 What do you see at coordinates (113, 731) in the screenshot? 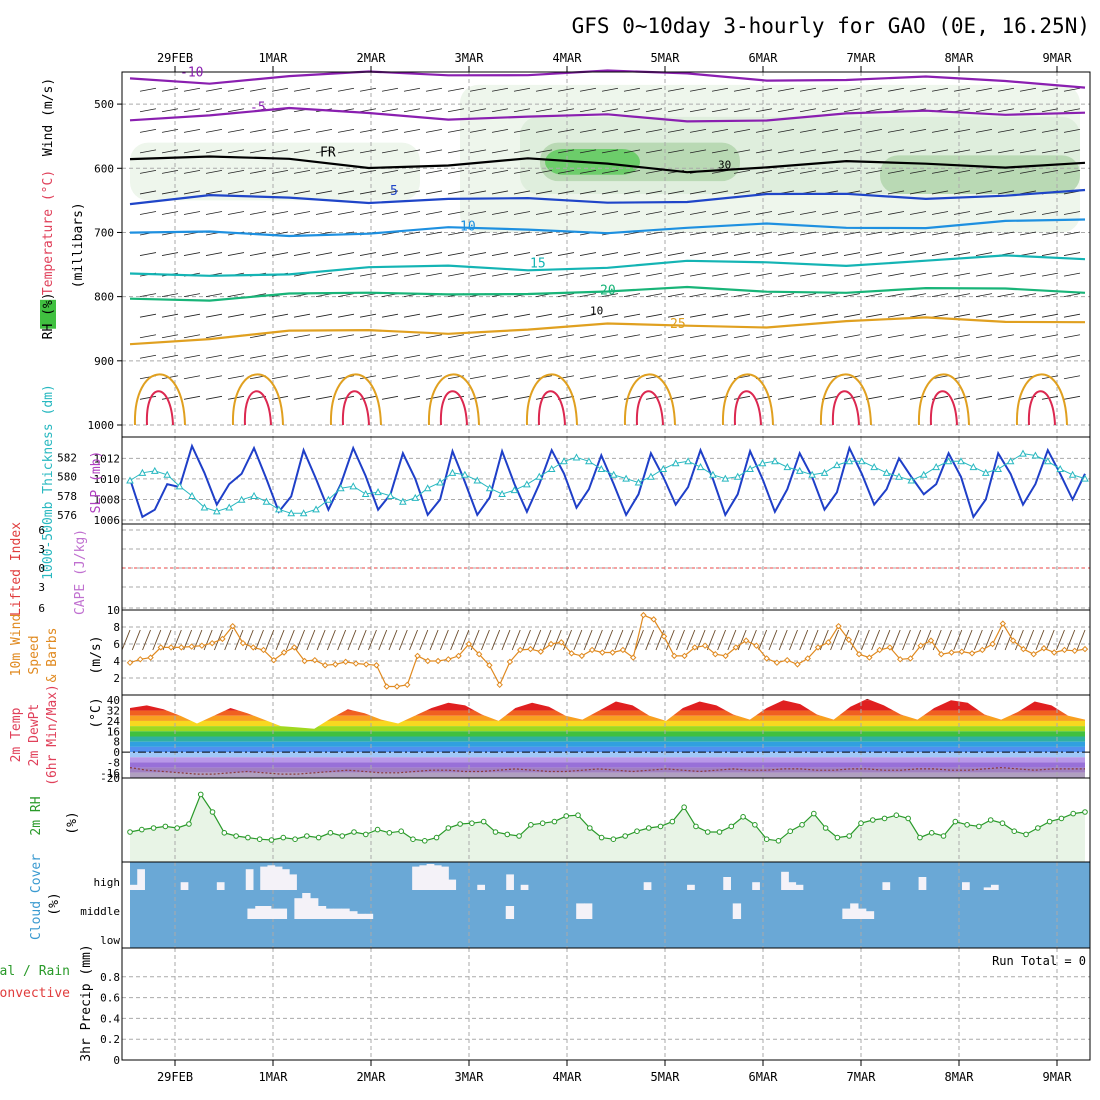
I see `temp-tick-label: 16` at bounding box center [113, 731].